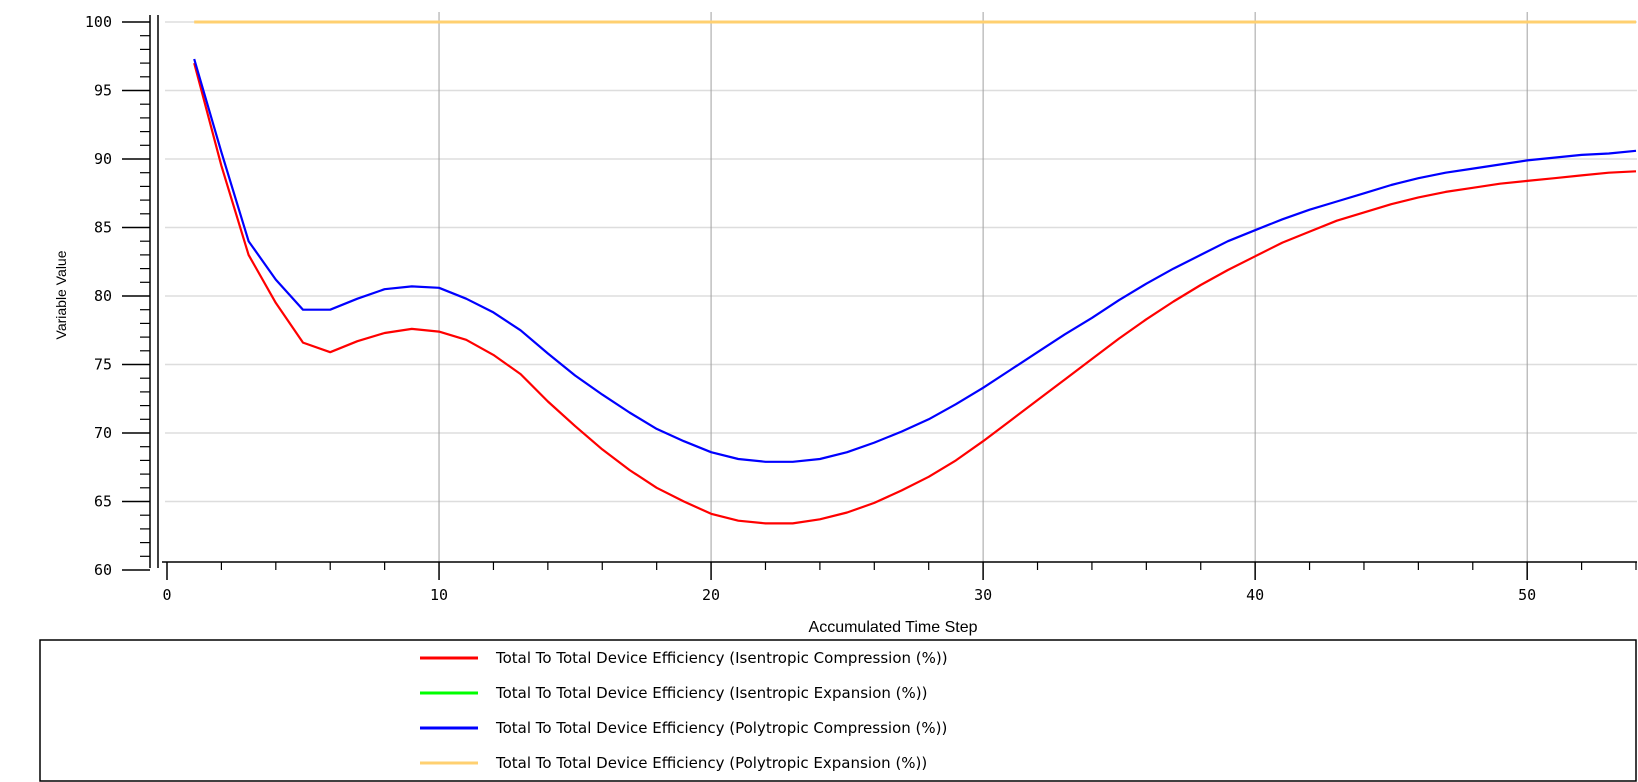 The image size is (1638, 782). I want to click on y-axis-title: Variable Value, so click(61, 294).